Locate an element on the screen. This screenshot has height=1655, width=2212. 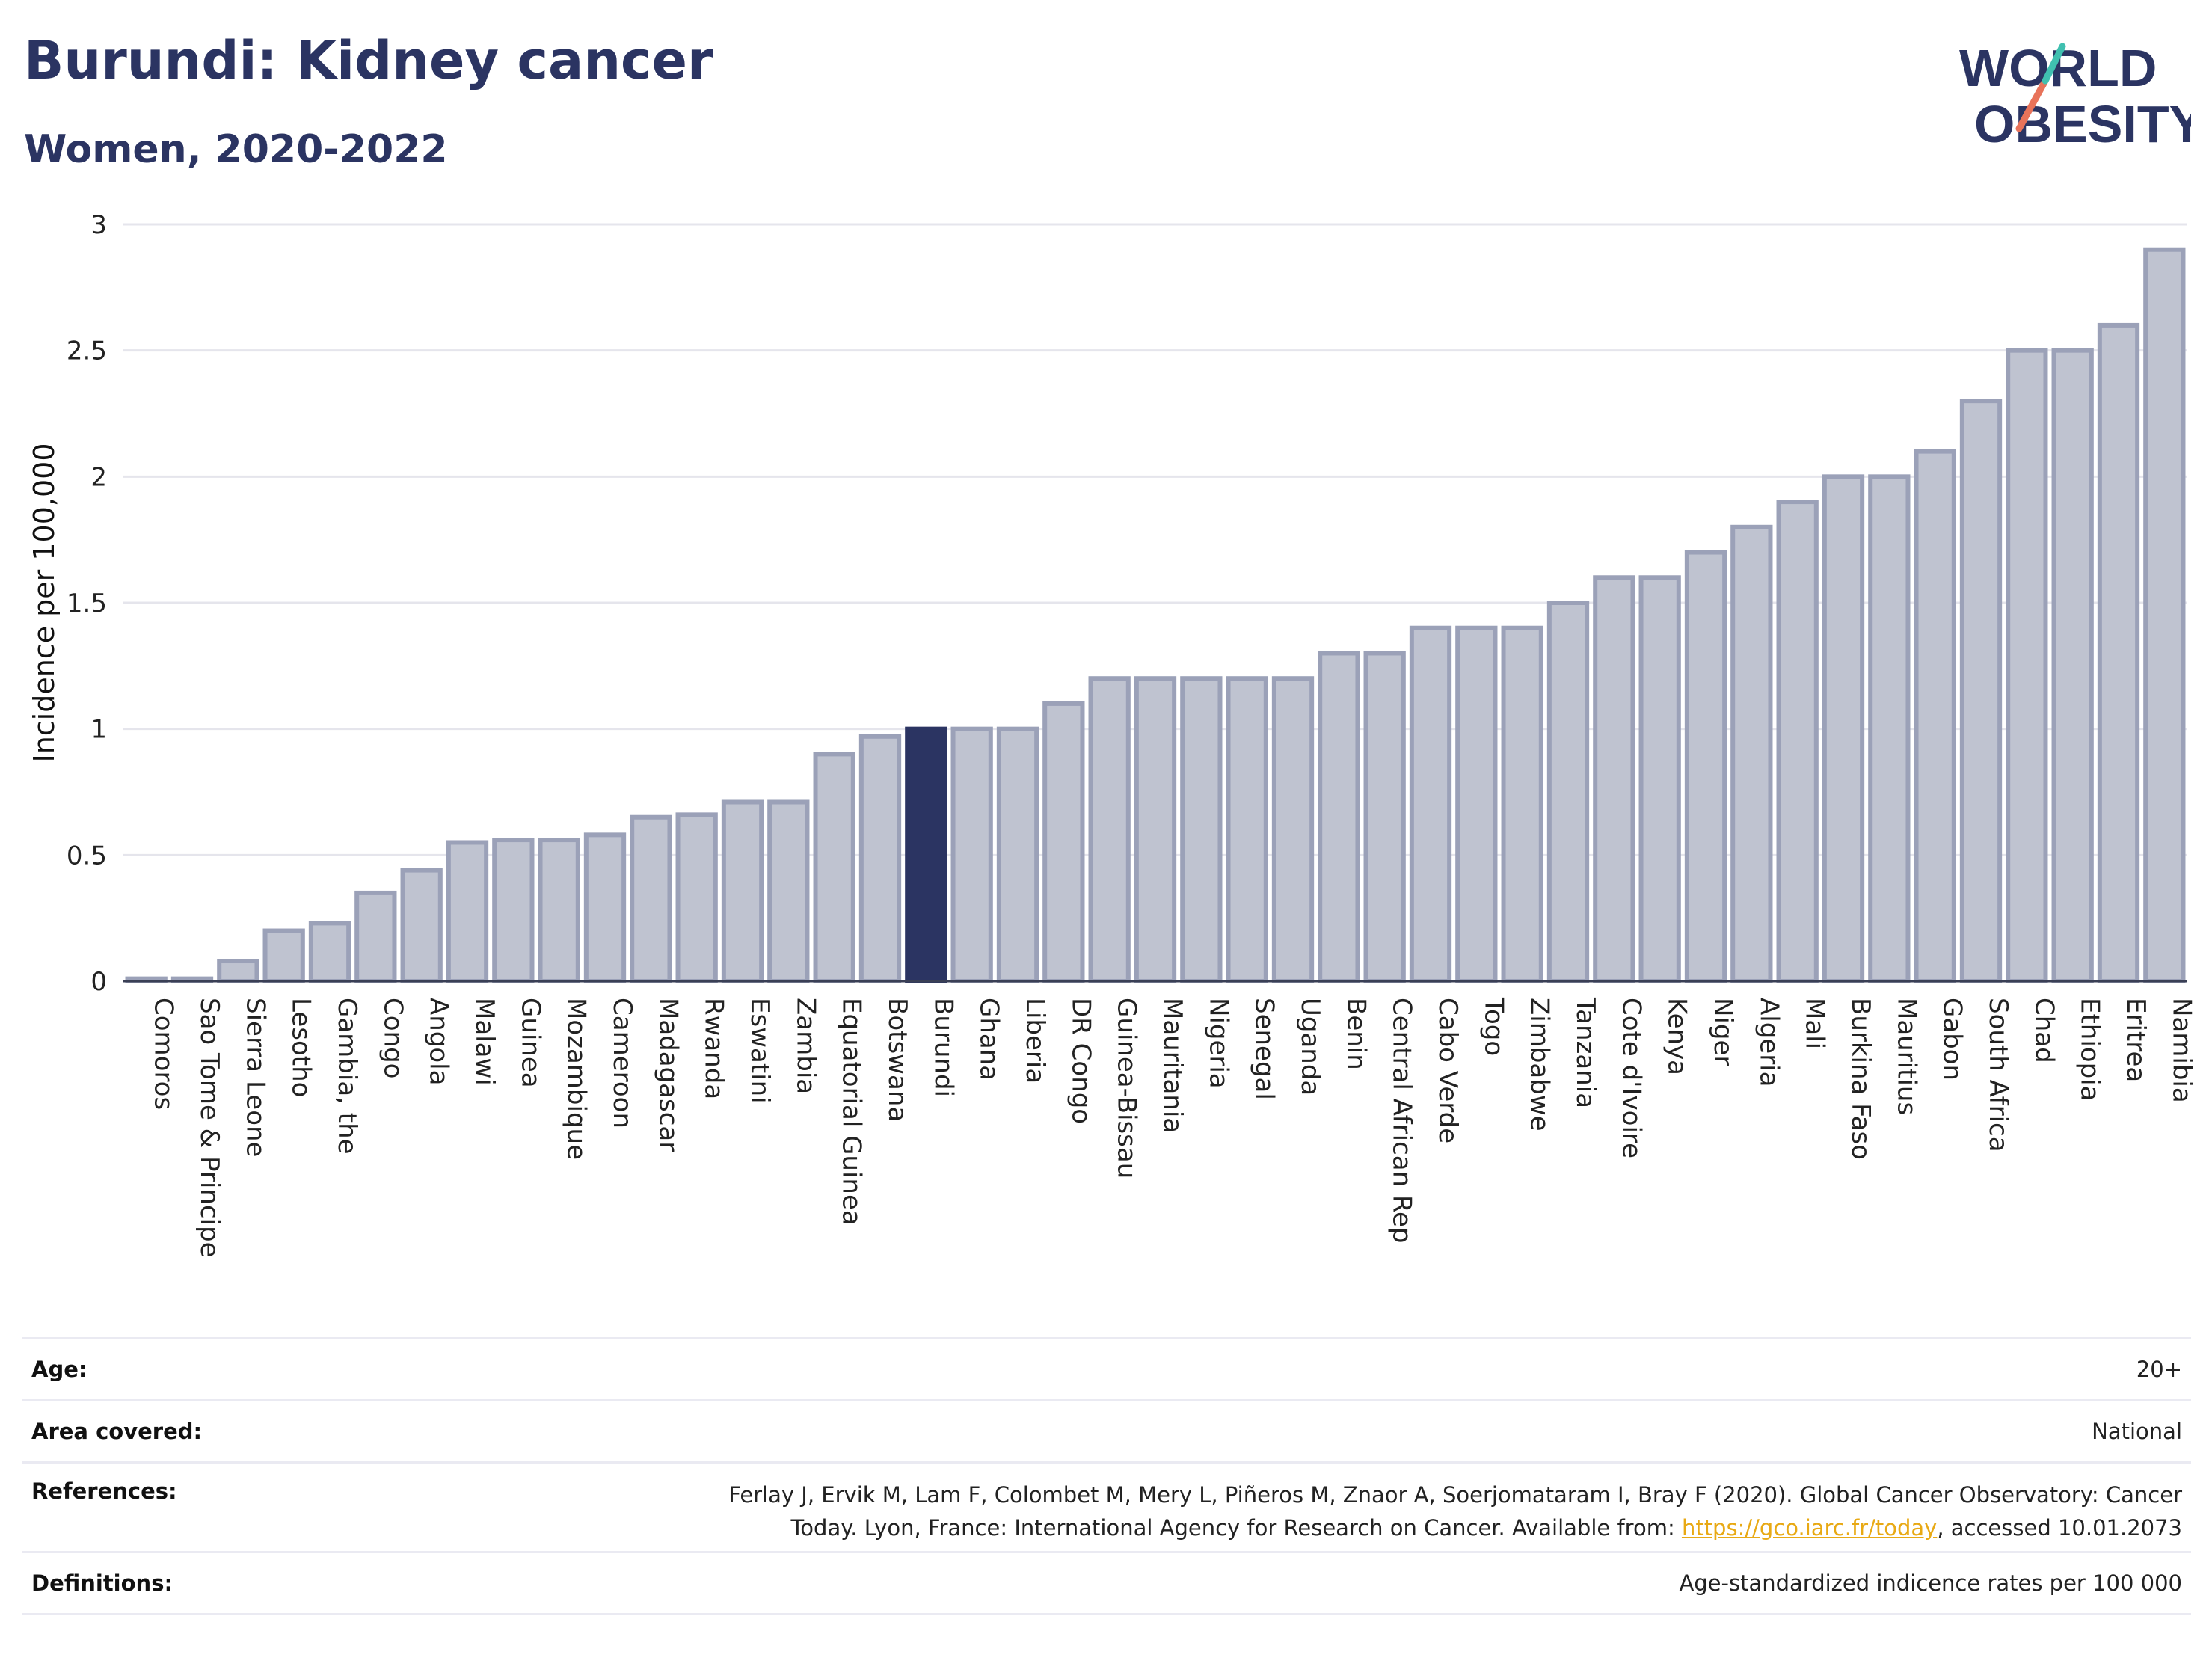
references-line2-post: , accessed 10.01.2073 is located at coordinates (2059, 1528).